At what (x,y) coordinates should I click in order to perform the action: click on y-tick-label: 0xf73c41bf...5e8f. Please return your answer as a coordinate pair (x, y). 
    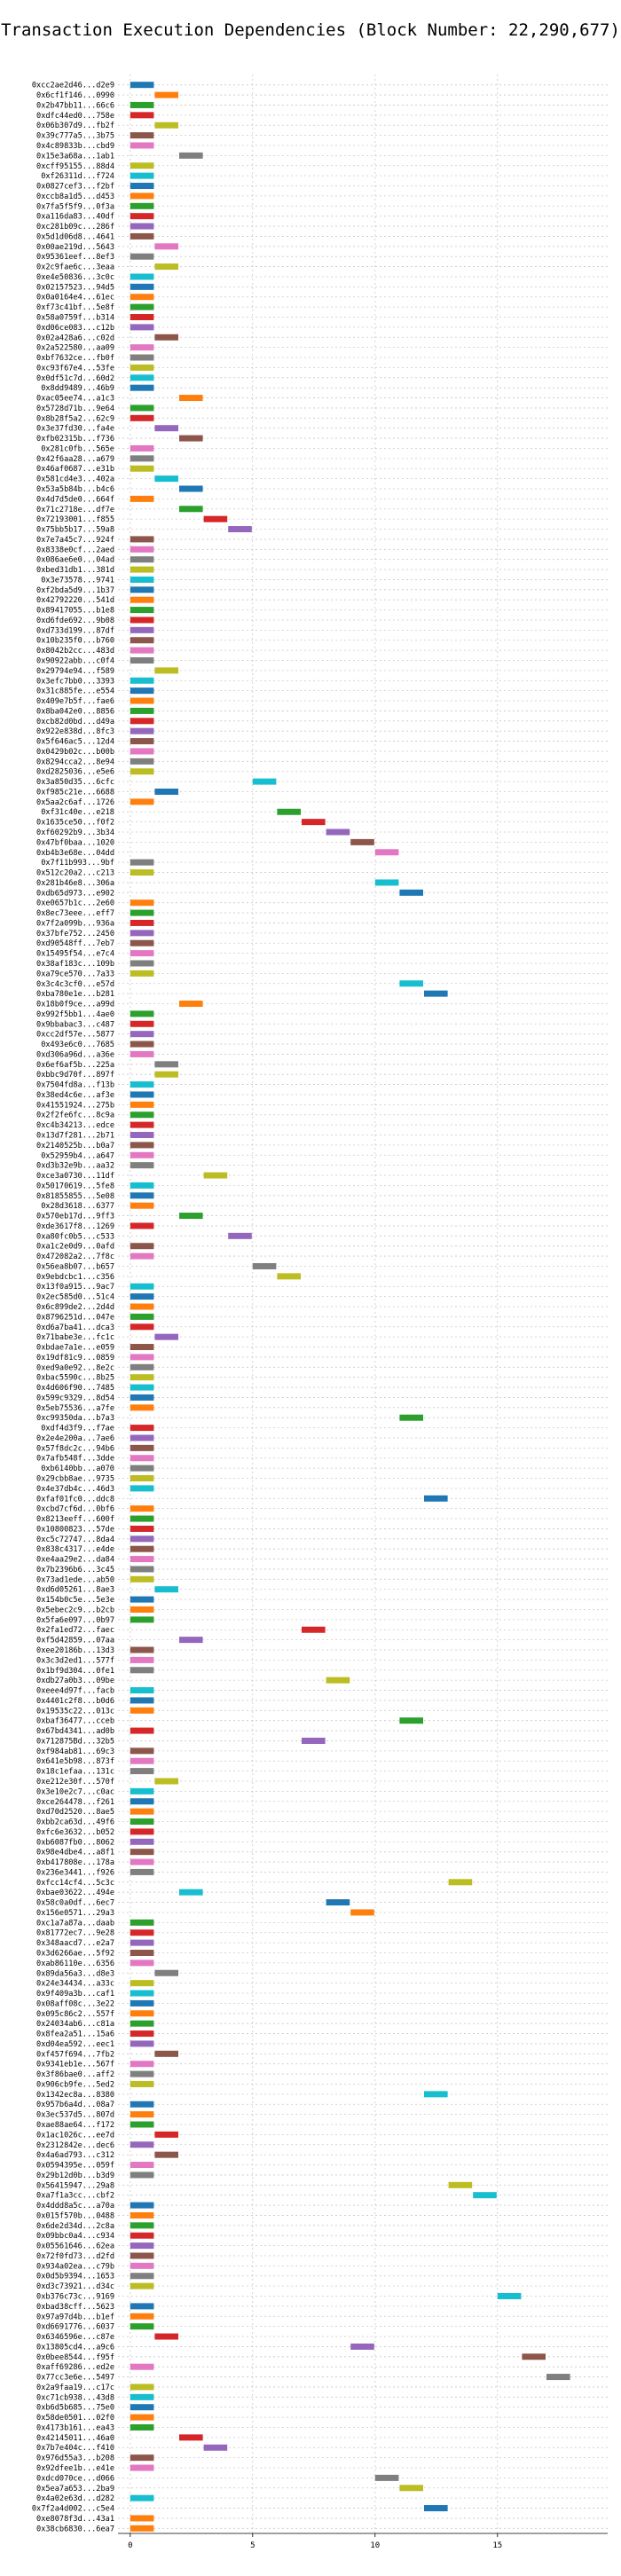
    Looking at the image, I should click on (75, 307).